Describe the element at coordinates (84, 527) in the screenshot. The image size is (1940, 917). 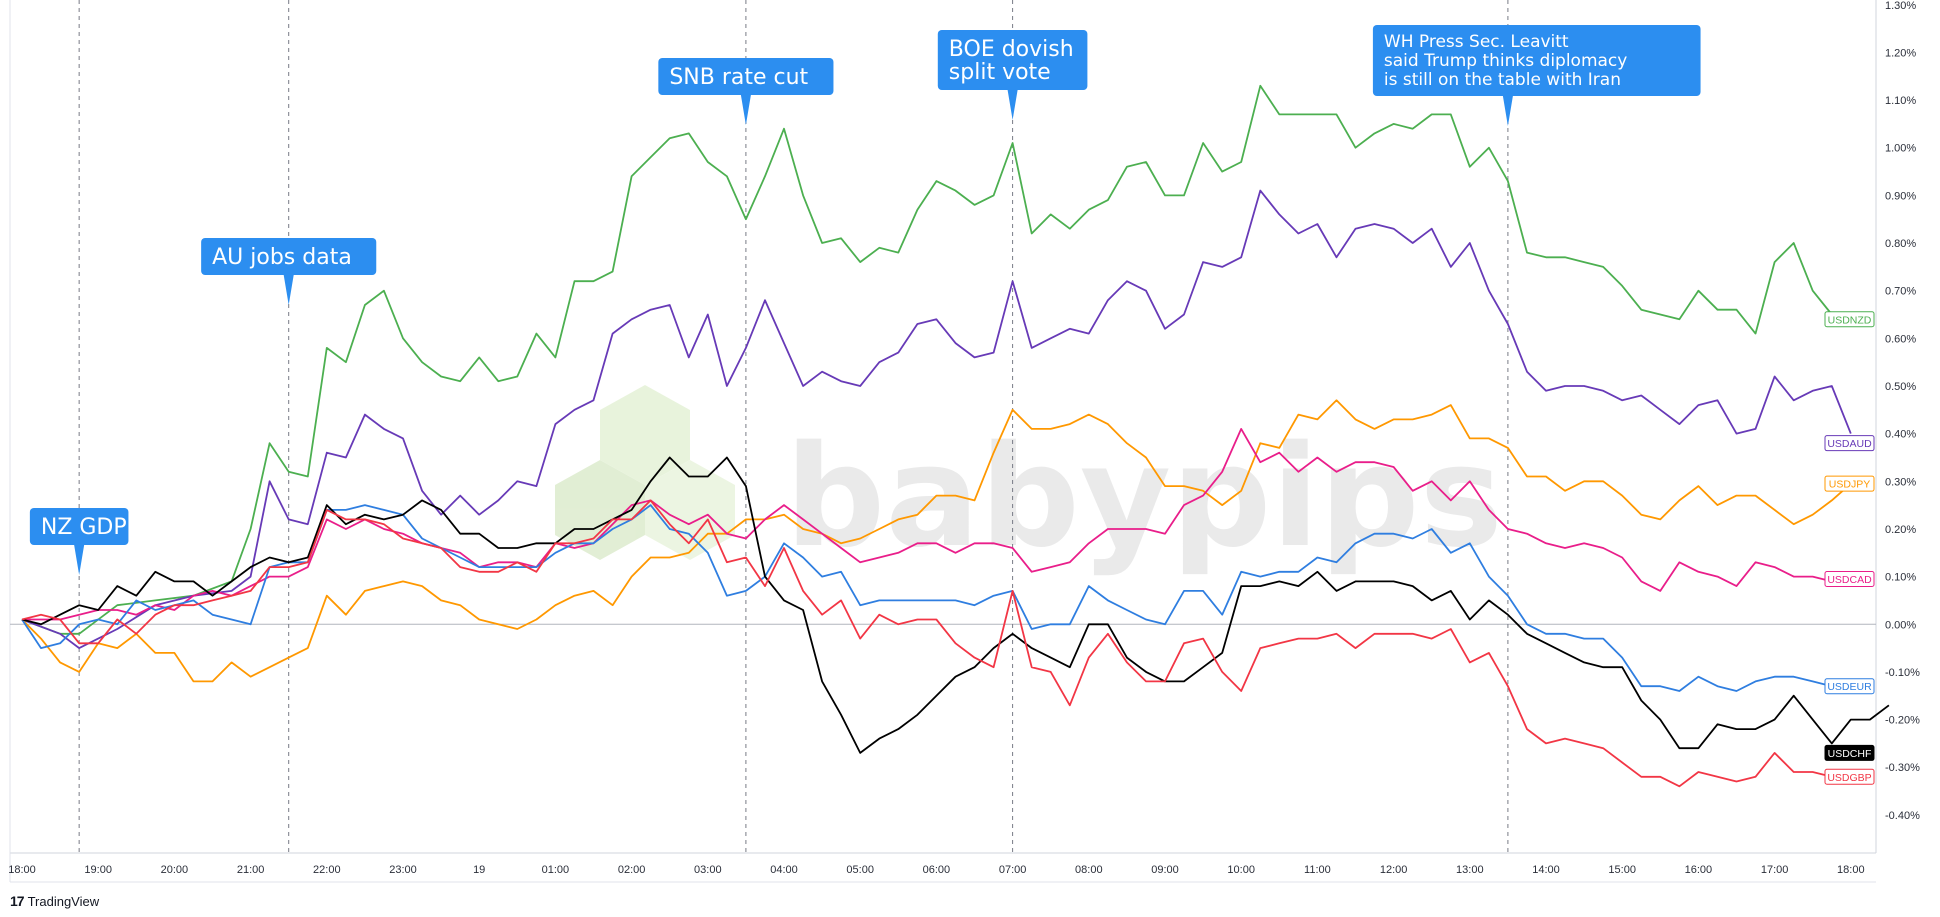
I see `annotation-text: NZ GDP` at that location.